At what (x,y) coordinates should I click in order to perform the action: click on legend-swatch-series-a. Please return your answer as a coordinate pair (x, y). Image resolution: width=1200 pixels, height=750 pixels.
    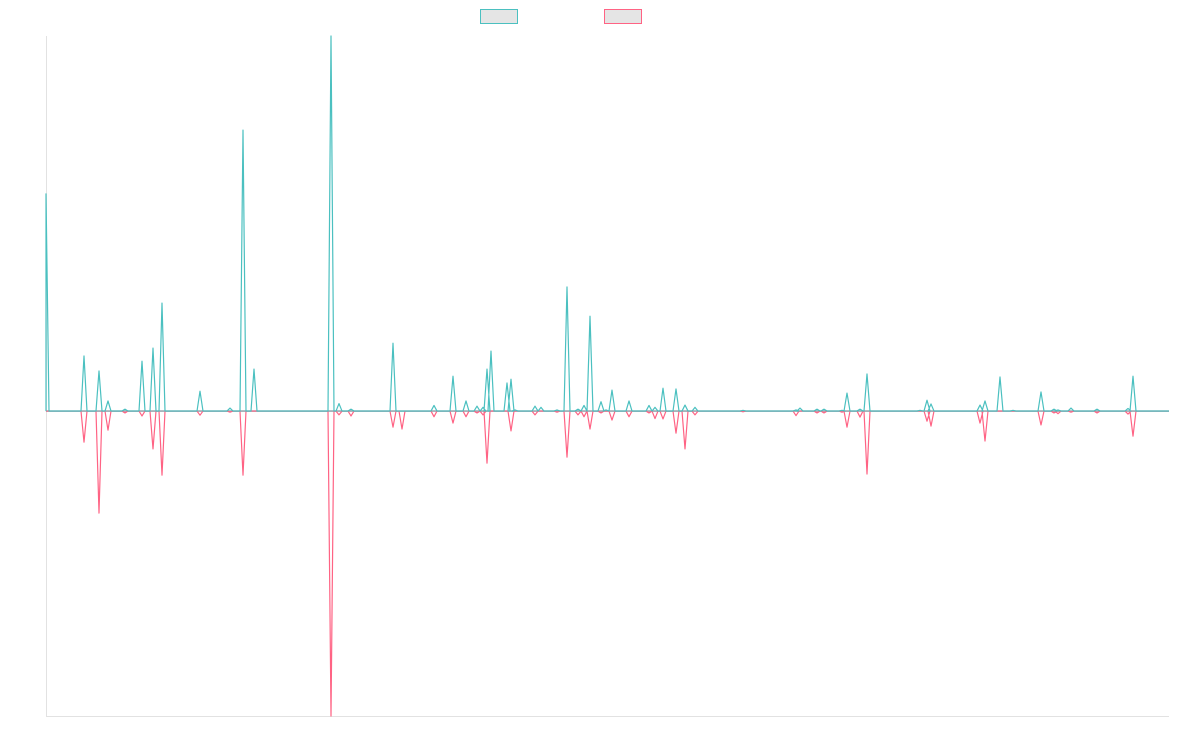
    Looking at the image, I should click on (499, 16).